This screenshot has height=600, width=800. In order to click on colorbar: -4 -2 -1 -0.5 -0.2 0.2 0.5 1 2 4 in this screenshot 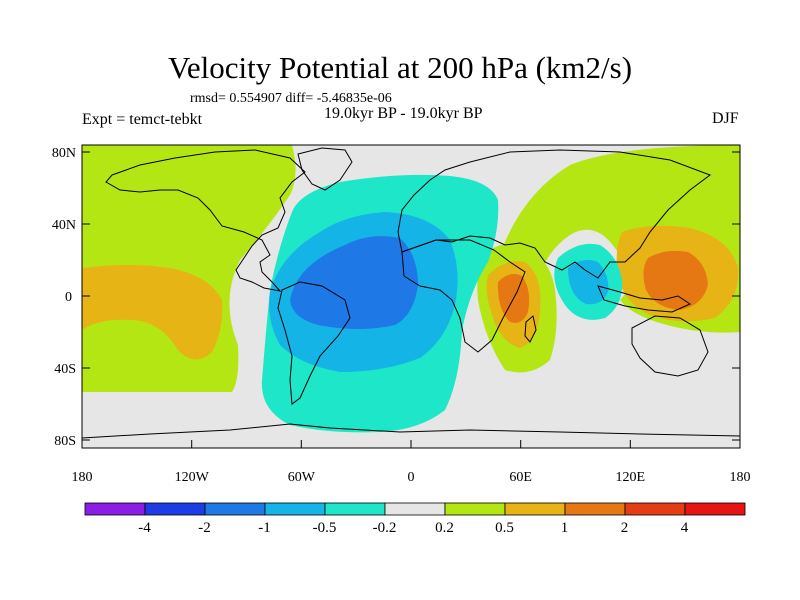, I will do `click(415, 519)`.